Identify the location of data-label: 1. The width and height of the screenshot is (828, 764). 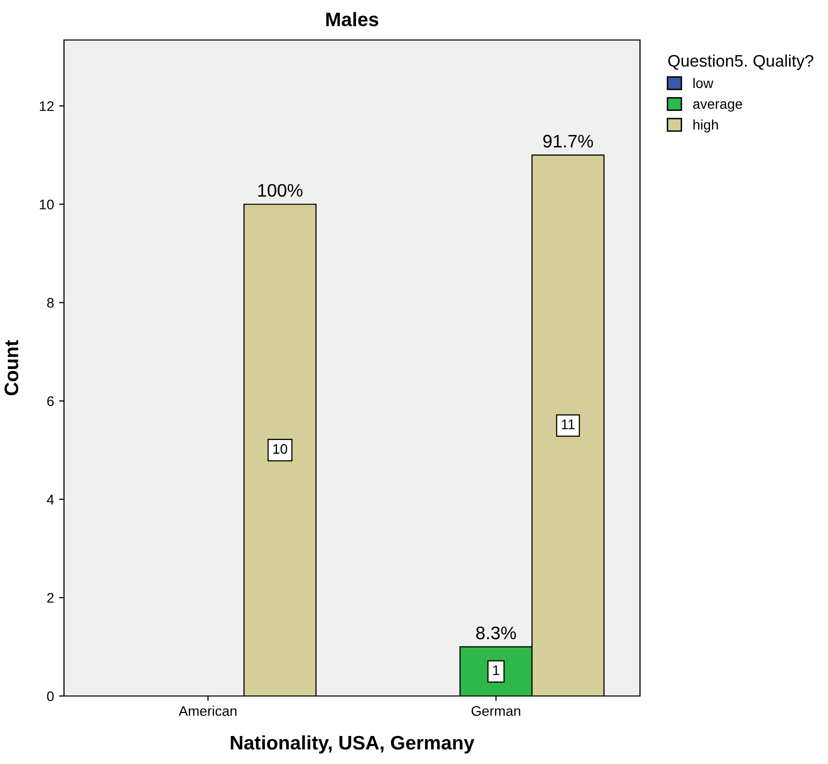
(496, 670).